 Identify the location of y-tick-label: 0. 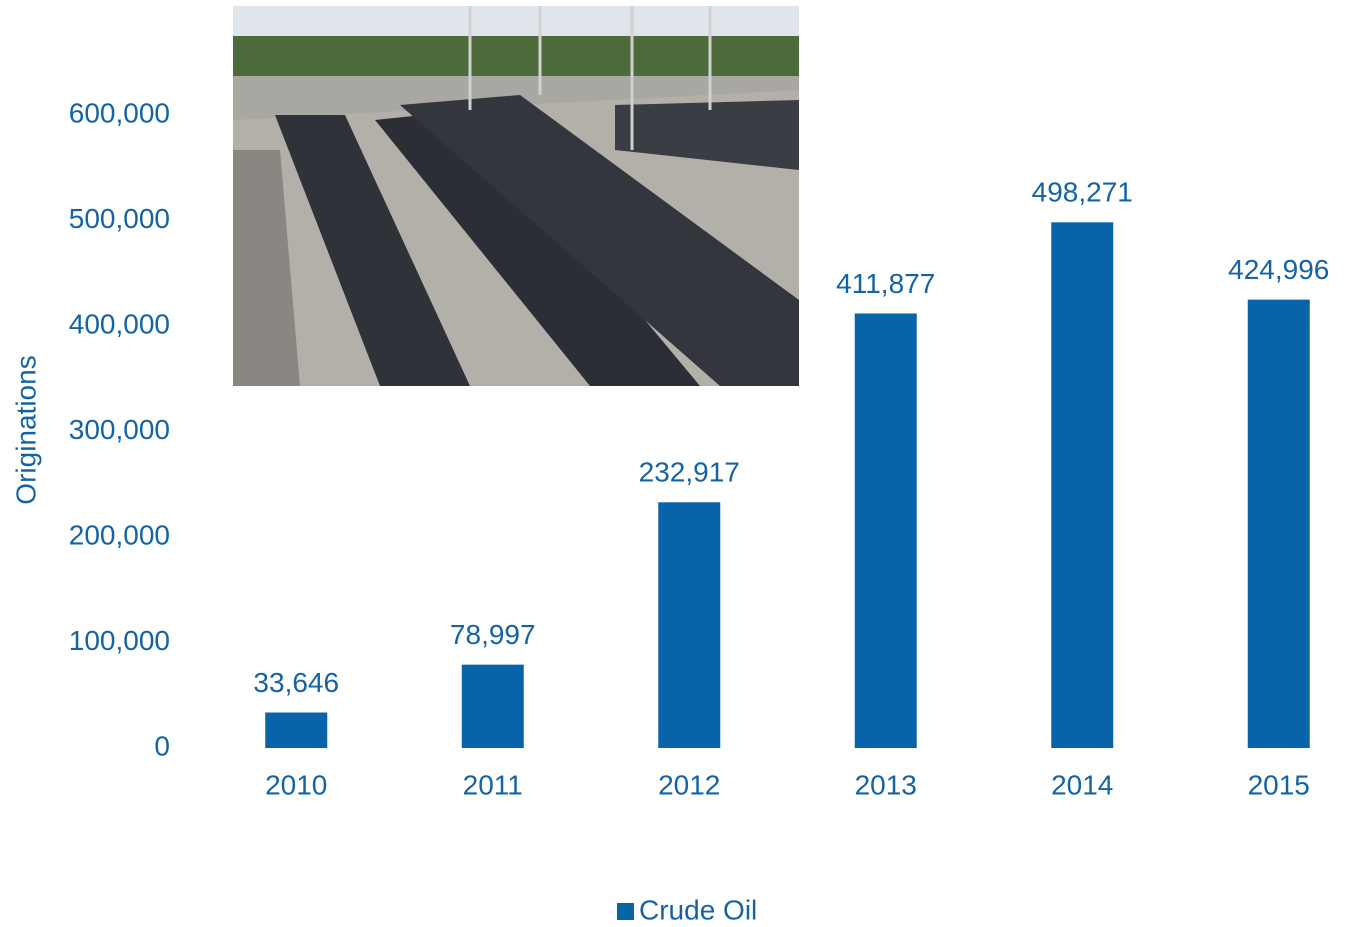
(162, 745).